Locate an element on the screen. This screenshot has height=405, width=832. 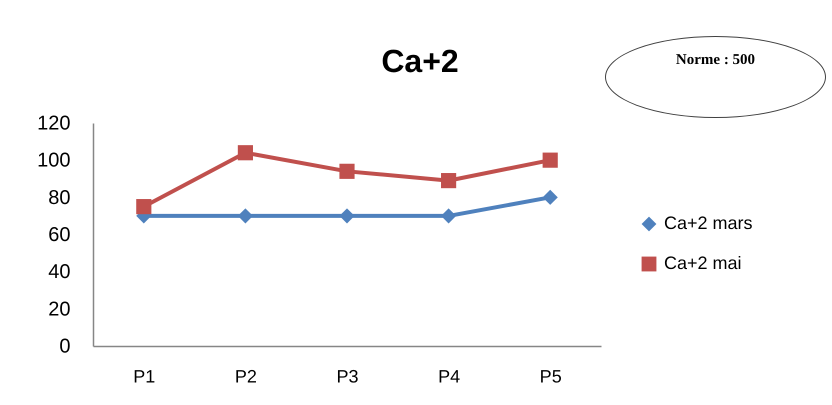
x-tick-label: P5 is located at coordinates (551, 376).